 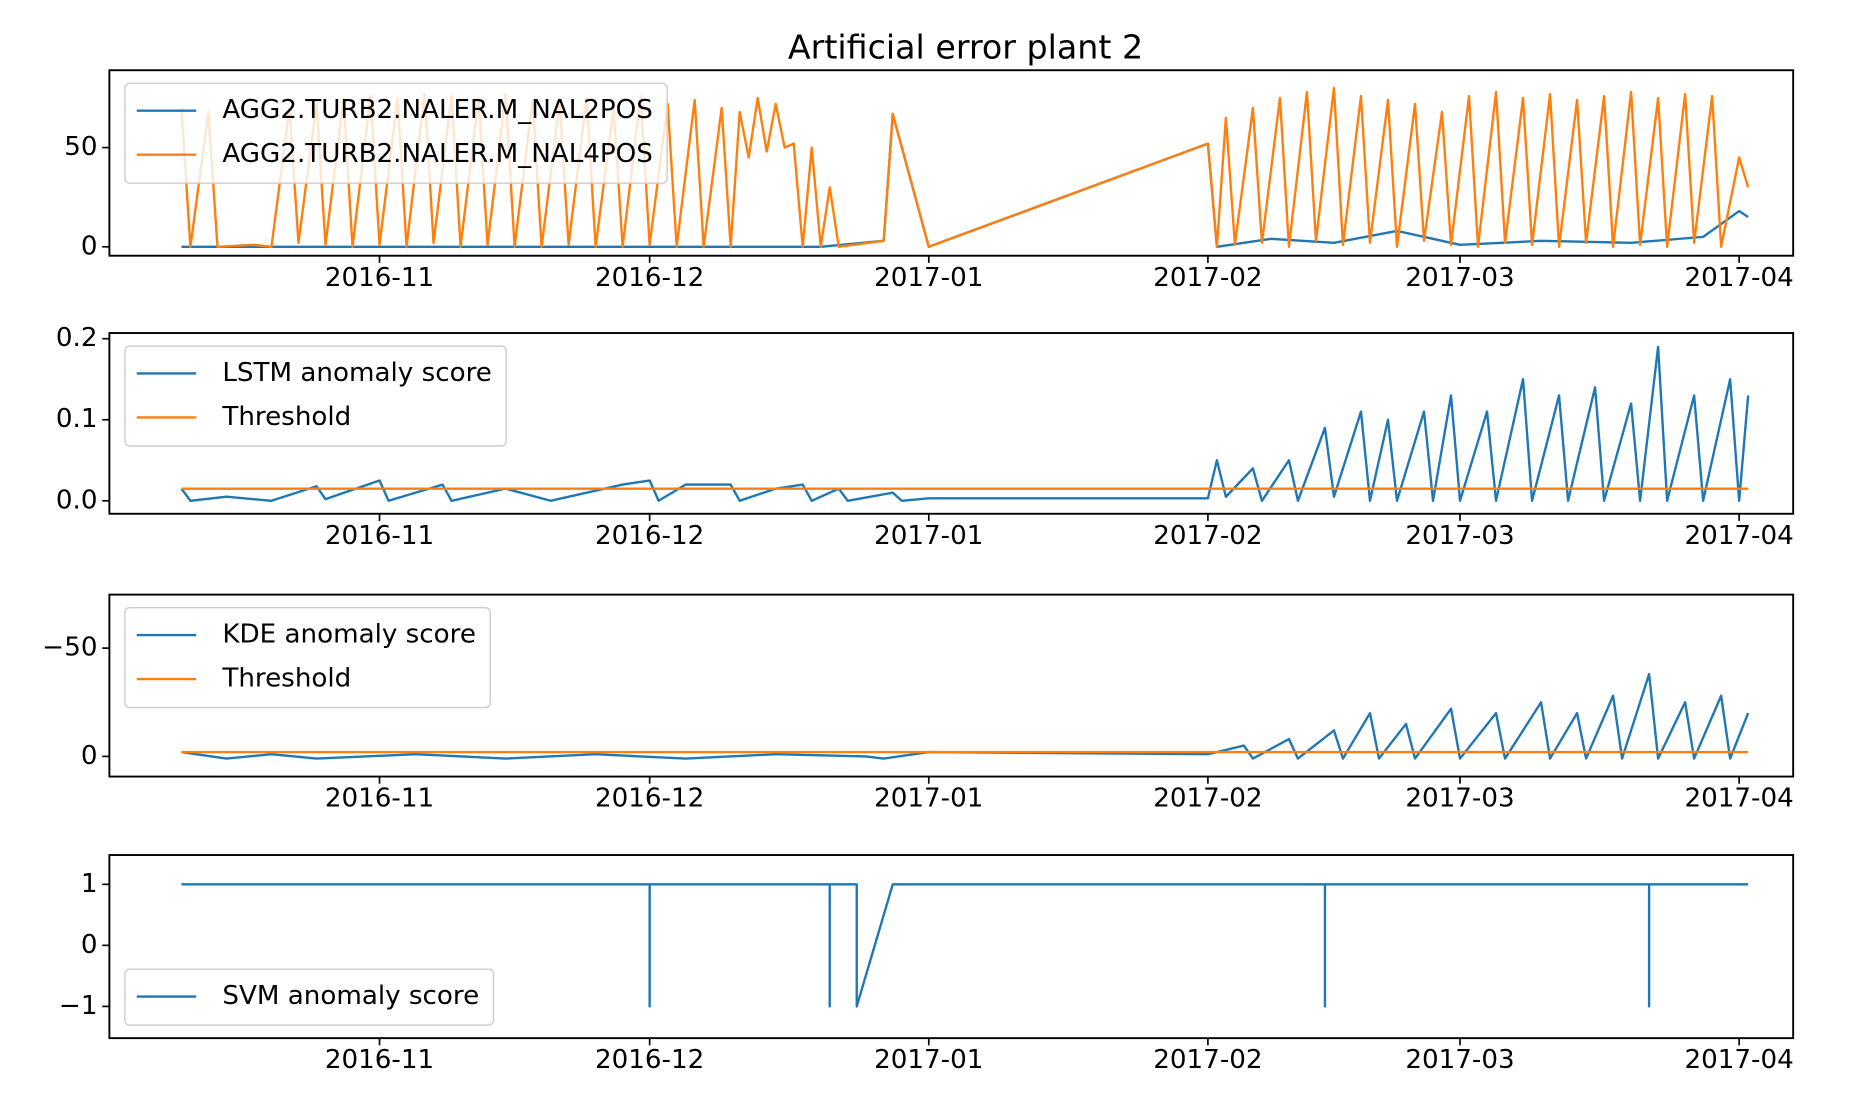 What do you see at coordinates (965, 46) in the screenshot?
I see `chart-title: Artificial error plant 2` at bounding box center [965, 46].